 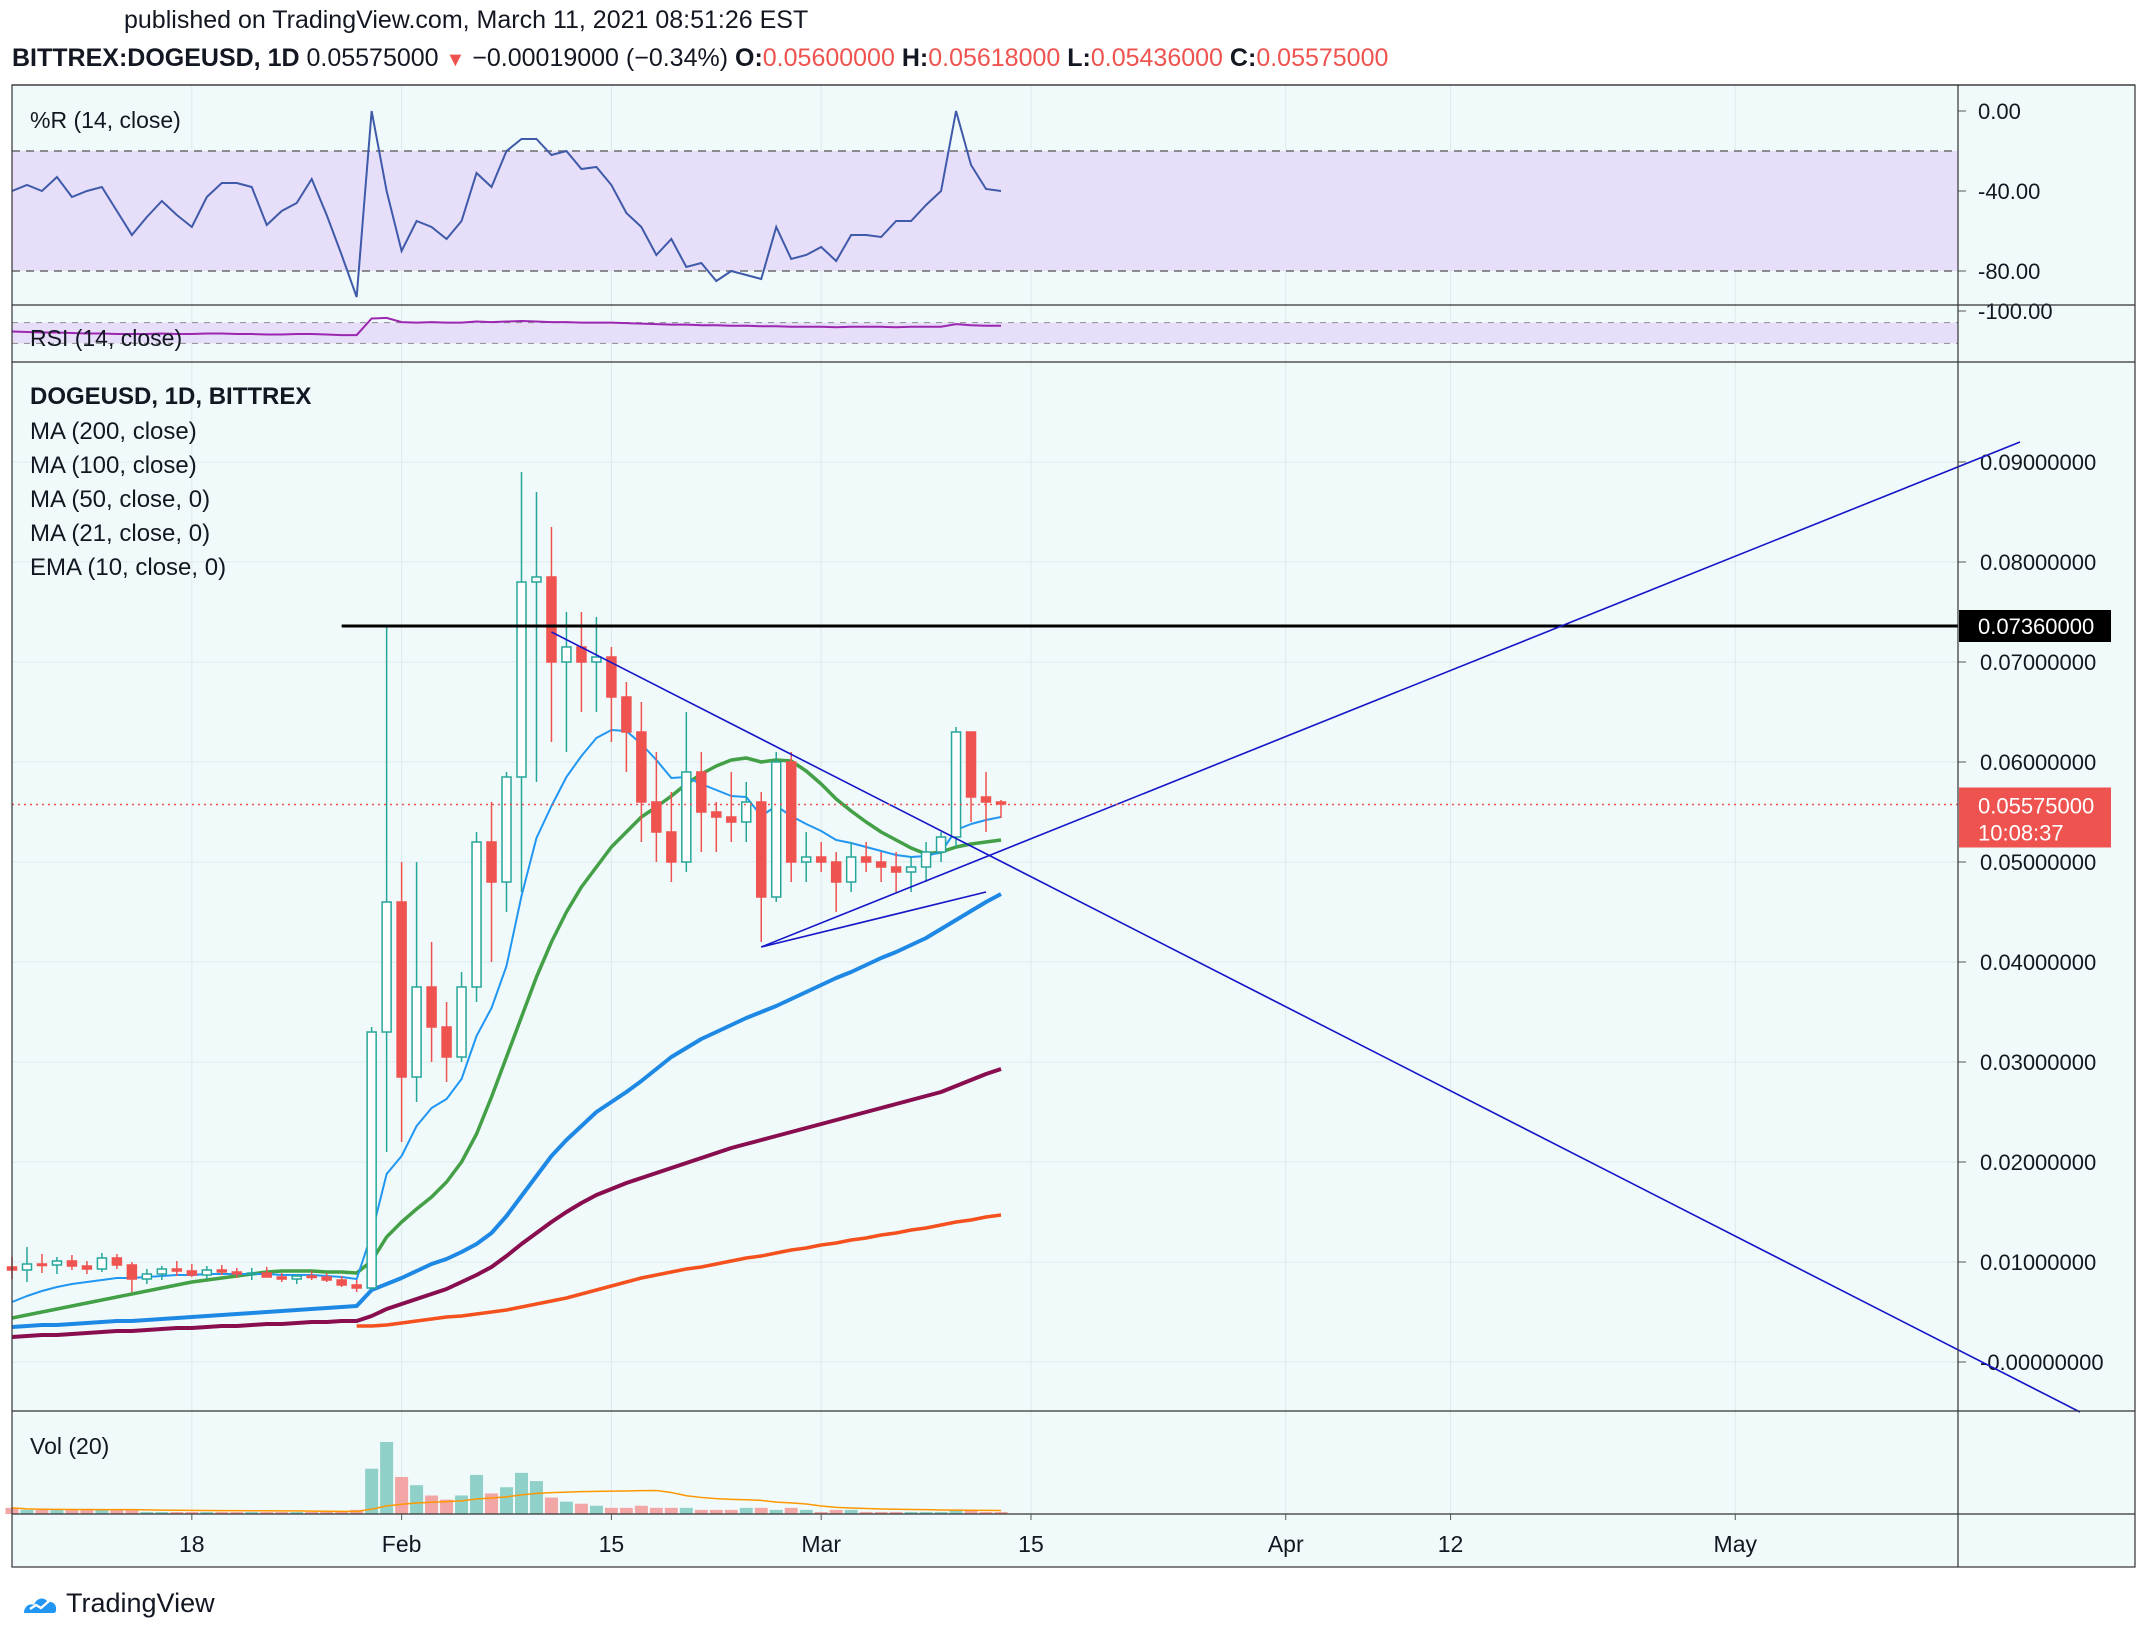 I want to click on ma50-line, so click(x=506, y=1110).